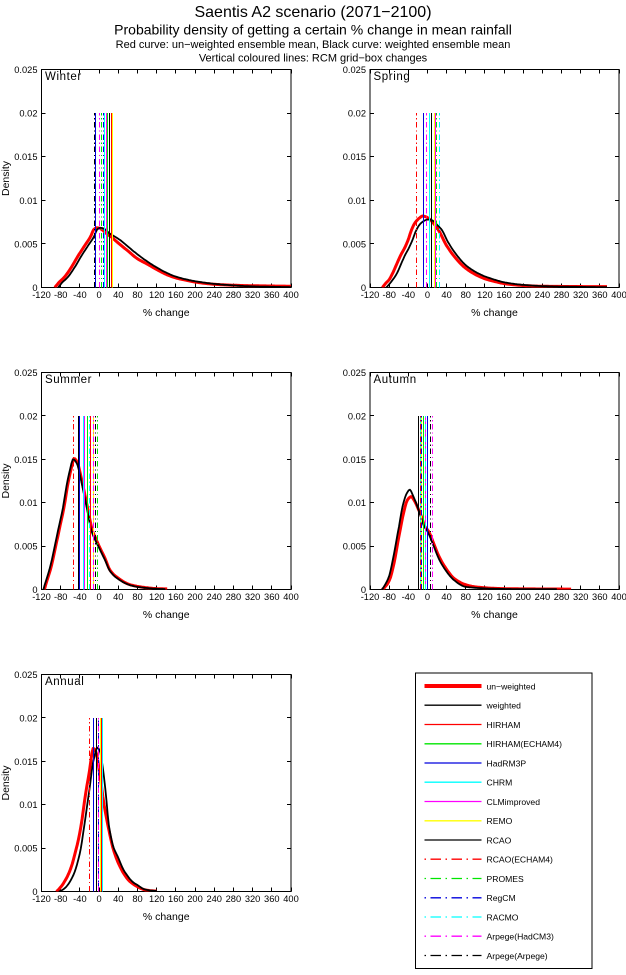  What do you see at coordinates (499, 840) in the screenshot?
I see `svg-text: RCAO` at bounding box center [499, 840].